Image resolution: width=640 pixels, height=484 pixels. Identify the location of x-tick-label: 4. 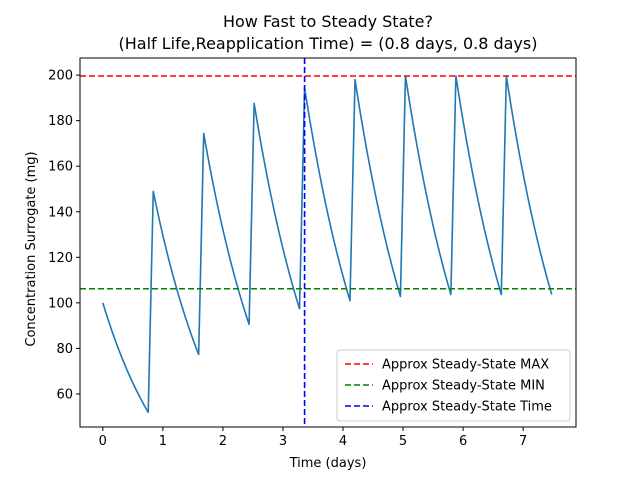
(343, 441).